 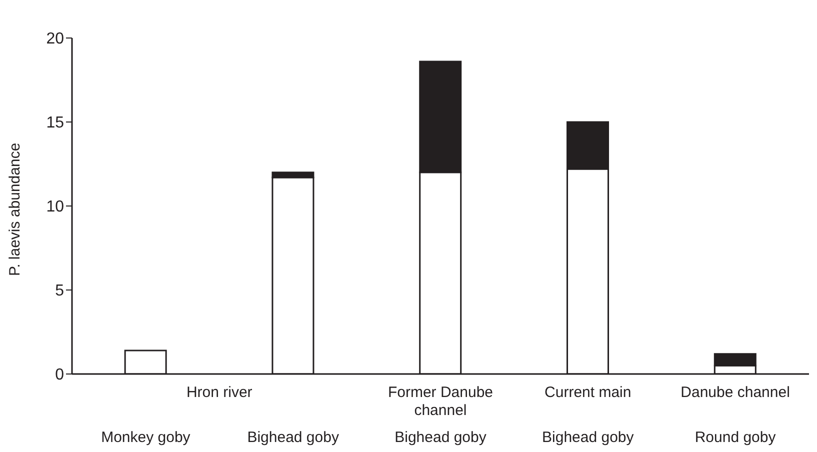 I want to click on y-tick-label: 5, so click(x=59, y=291).